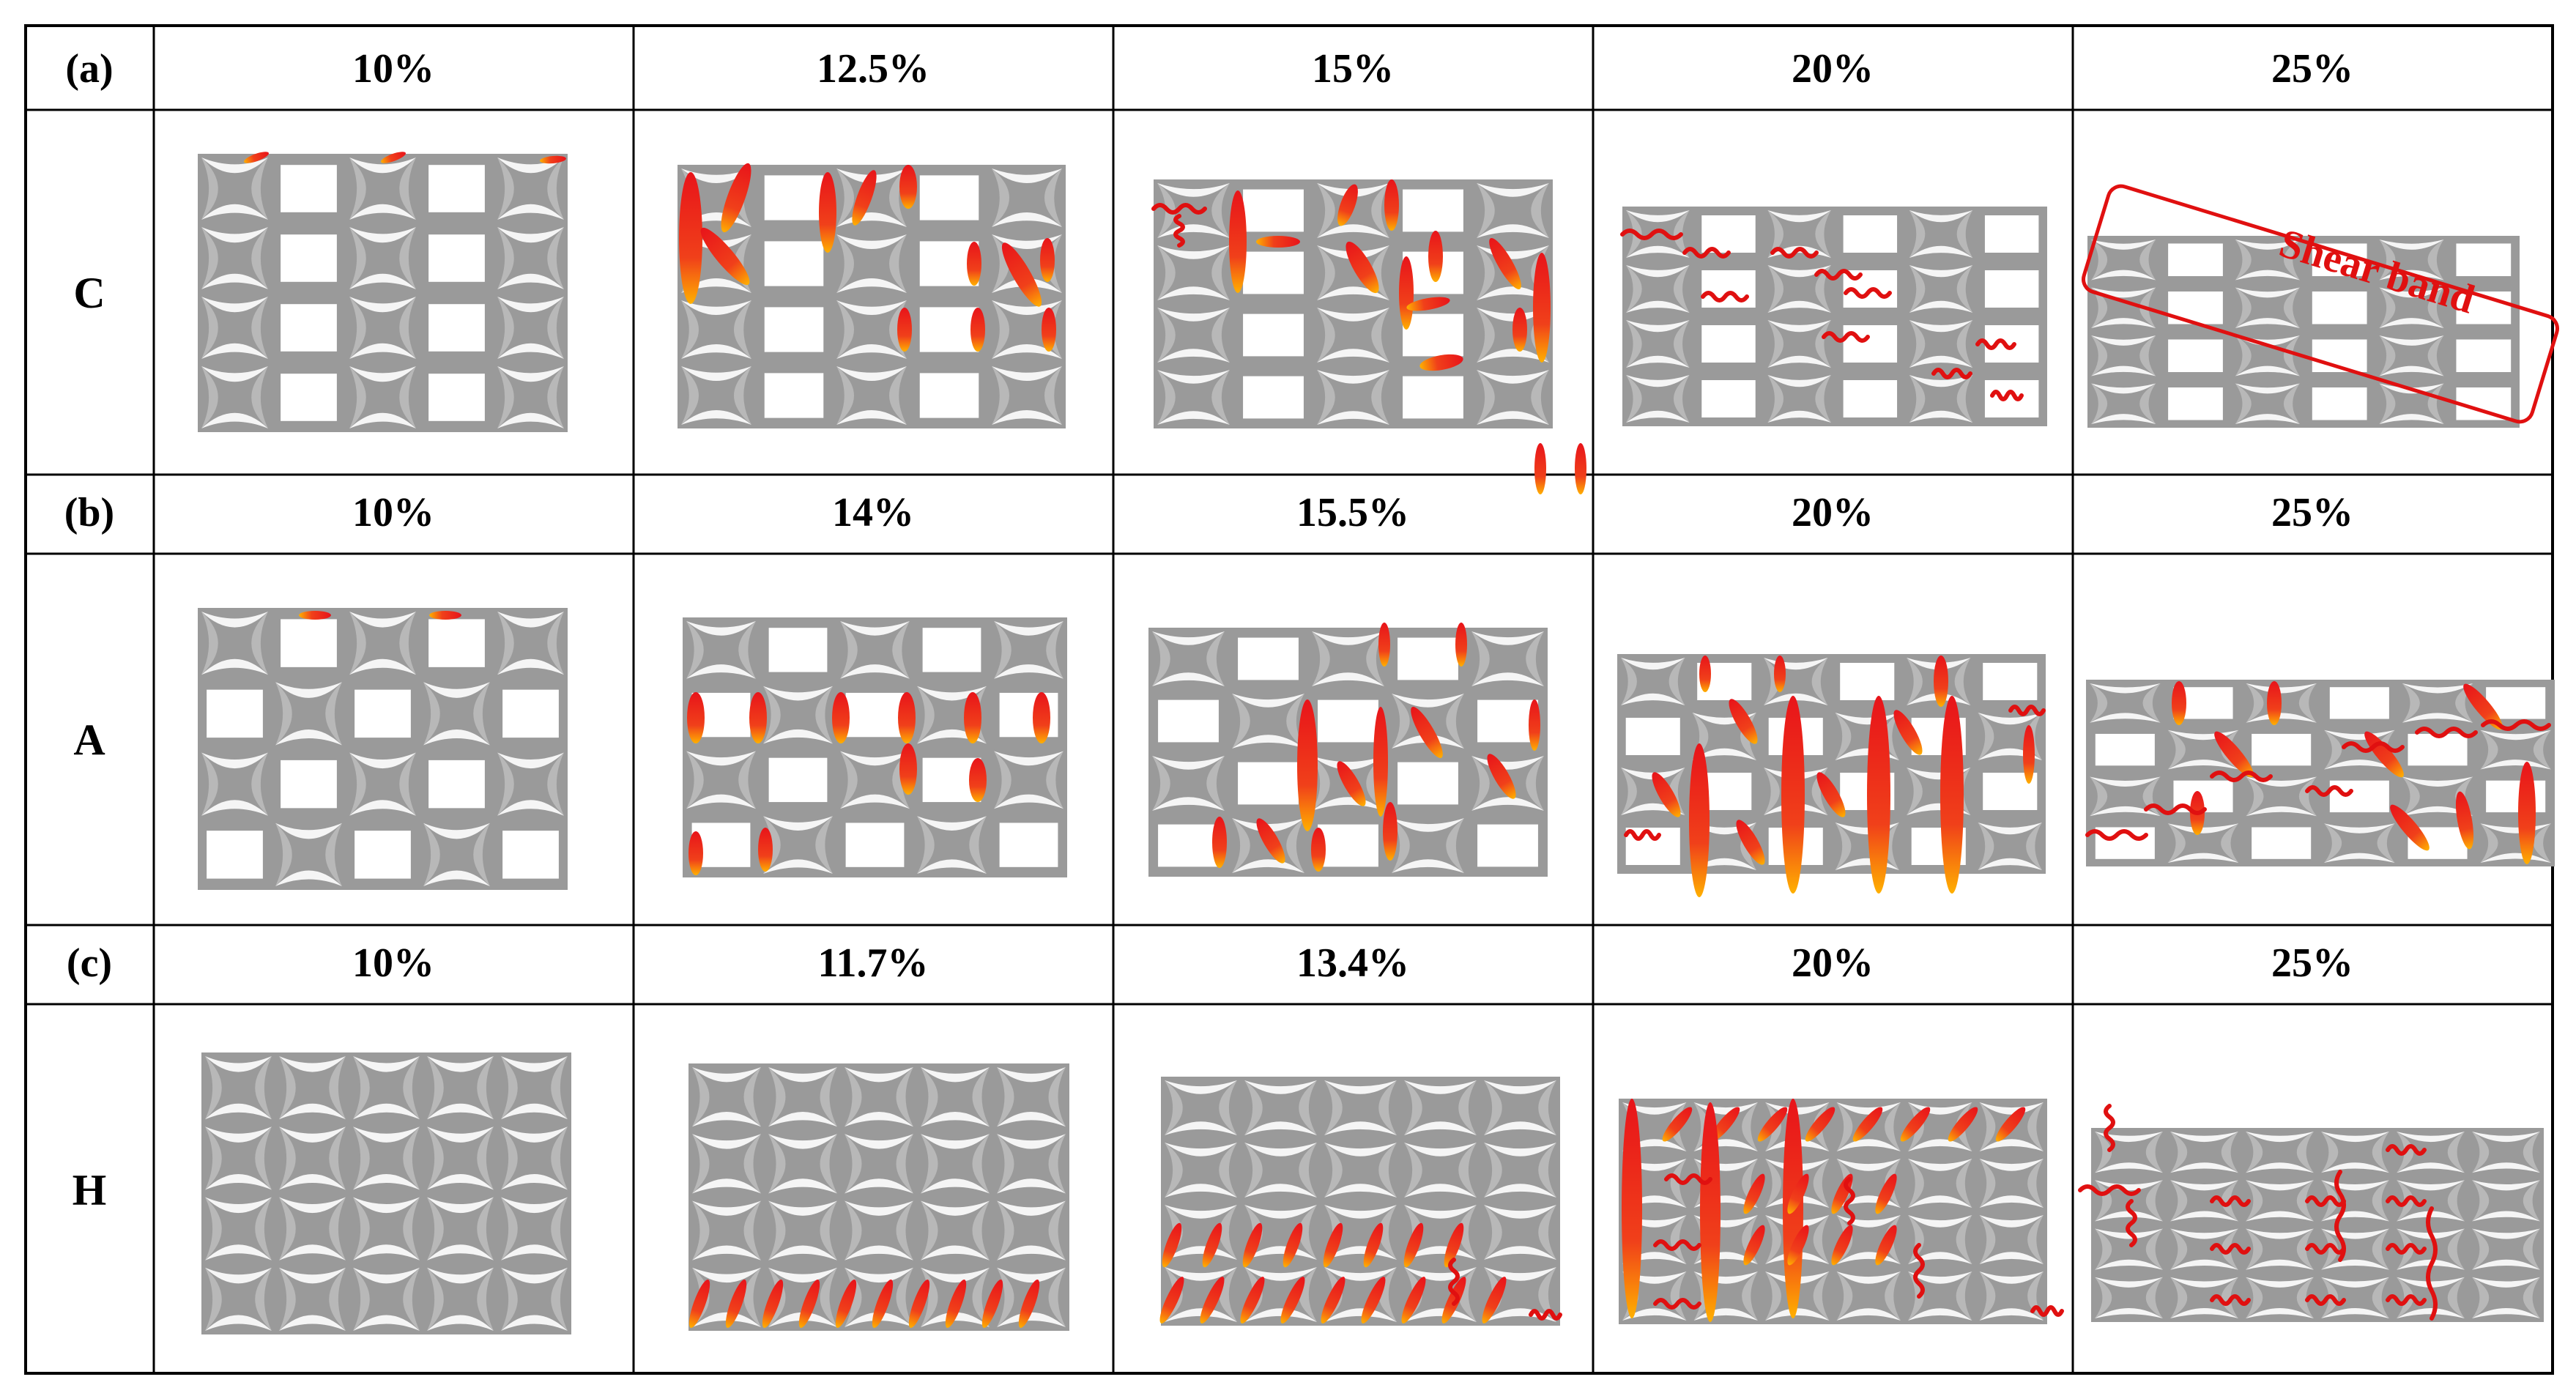 The height and width of the screenshot is (1396, 2576). Describe the element at coordinates (1353, 69) in the screenshot. I see `strain-label: 15%` at that location.